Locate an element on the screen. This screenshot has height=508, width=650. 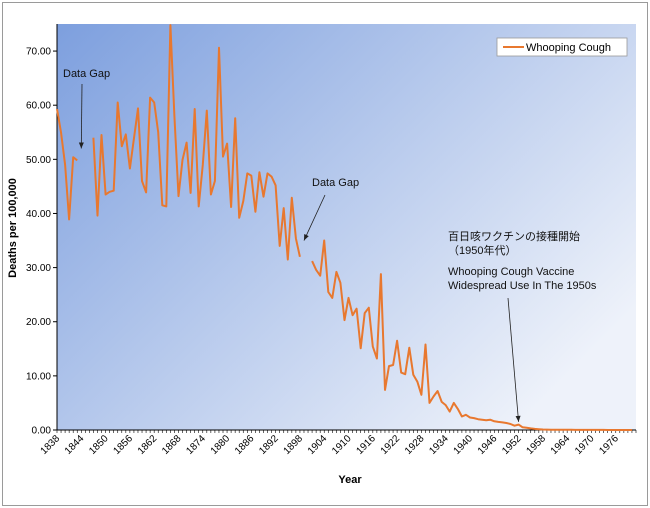
legend-label: Whooping Cough is located at coordinates (568, 48).